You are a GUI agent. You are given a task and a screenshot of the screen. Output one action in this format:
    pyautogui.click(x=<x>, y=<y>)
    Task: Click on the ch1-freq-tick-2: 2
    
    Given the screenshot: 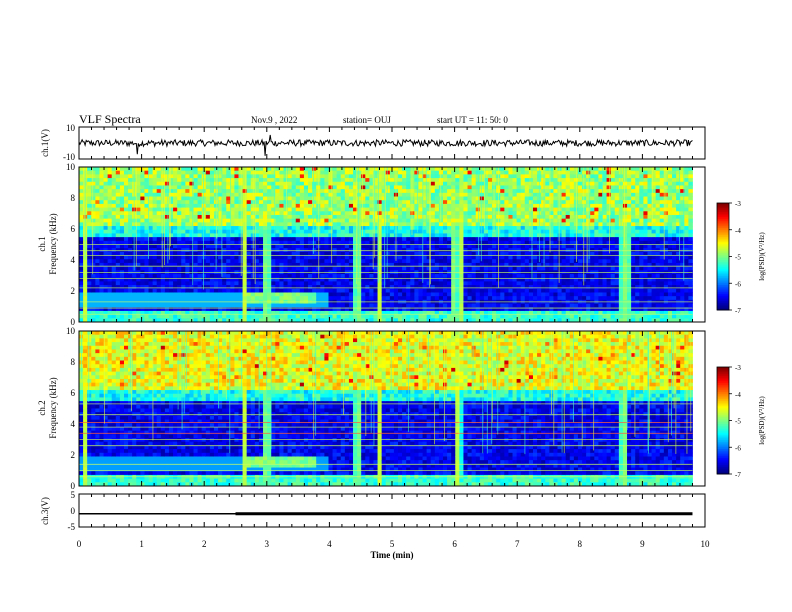 What is the action you would take?
    pyautogui.click(x=73, y=291)
    